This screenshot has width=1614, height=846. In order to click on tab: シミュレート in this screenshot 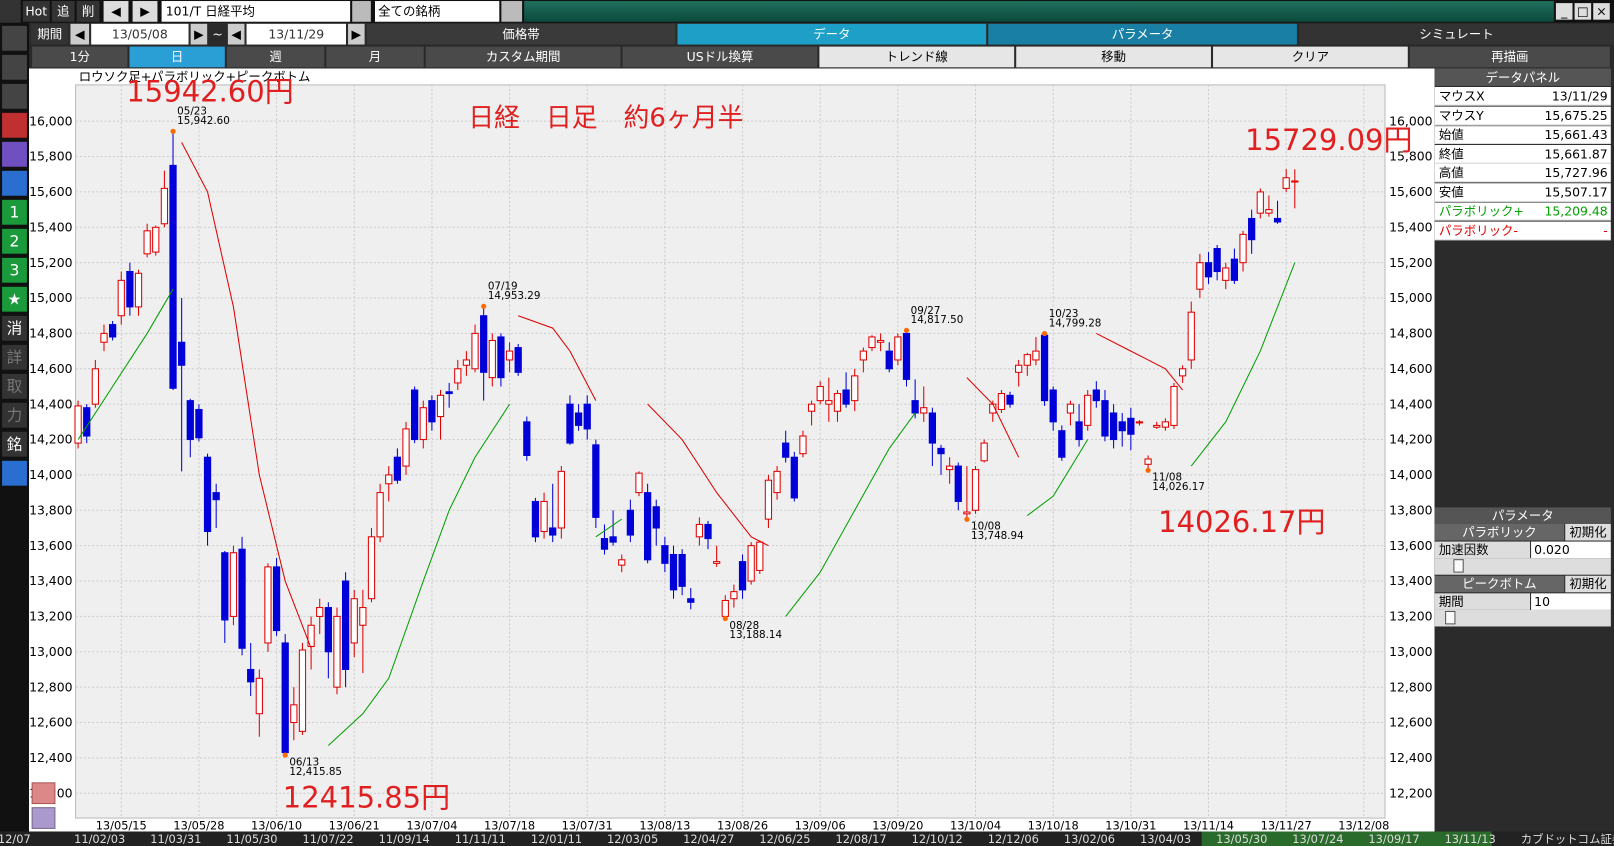, I will do `click(1456, 34)`.